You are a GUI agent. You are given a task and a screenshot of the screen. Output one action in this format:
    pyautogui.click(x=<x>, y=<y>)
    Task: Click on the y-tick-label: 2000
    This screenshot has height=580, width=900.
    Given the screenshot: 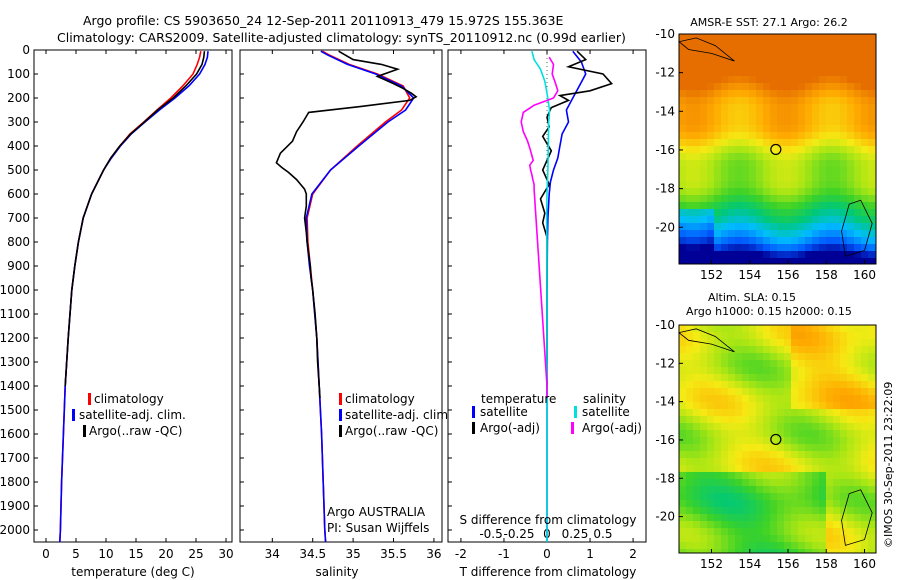 What is the action you would take?
    pyautogui.click(x=15, y=530)
    